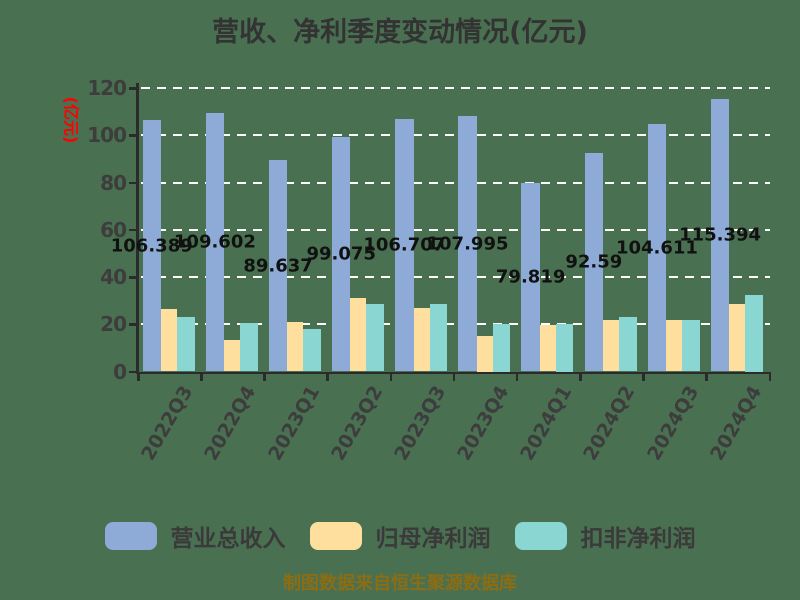 This screenshot has width=800, height=600. What do you see at coordinates (230, 423) in the screenshot?
I see `x-tick-label-2022Q4: 2022Q4` at bounding box center [230, 423].